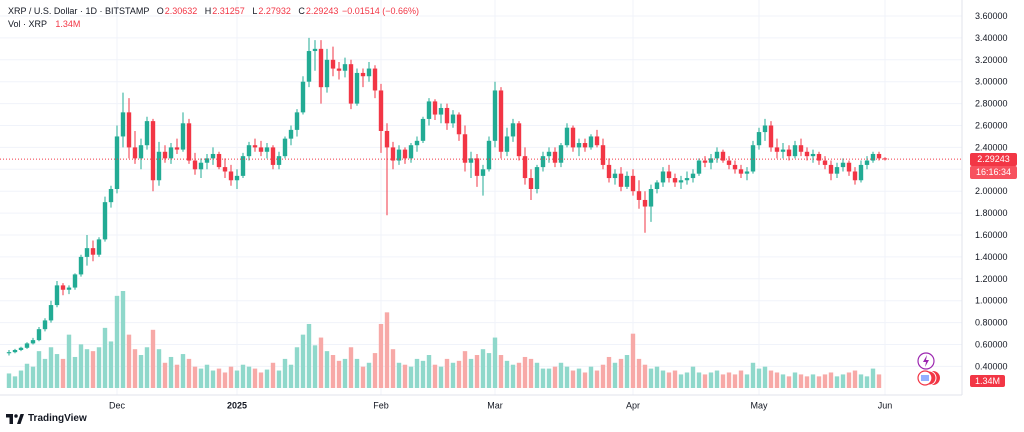 Image resolution: width=1024 pixels, height=432 pixels. What do you see at coordinates (991, 235) in the screenshot?
I see `price-tick-label: 1.60000` at bounding box center [991, 235].